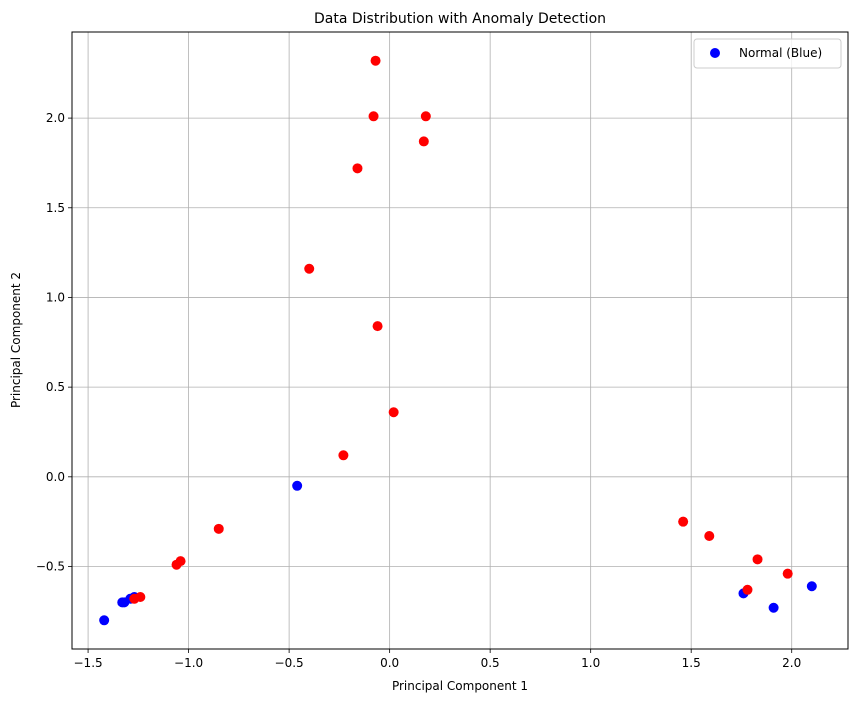 This screenshot has width=857, height=701. I want to click on y-tick-label: 0.0, so click(55, 477).